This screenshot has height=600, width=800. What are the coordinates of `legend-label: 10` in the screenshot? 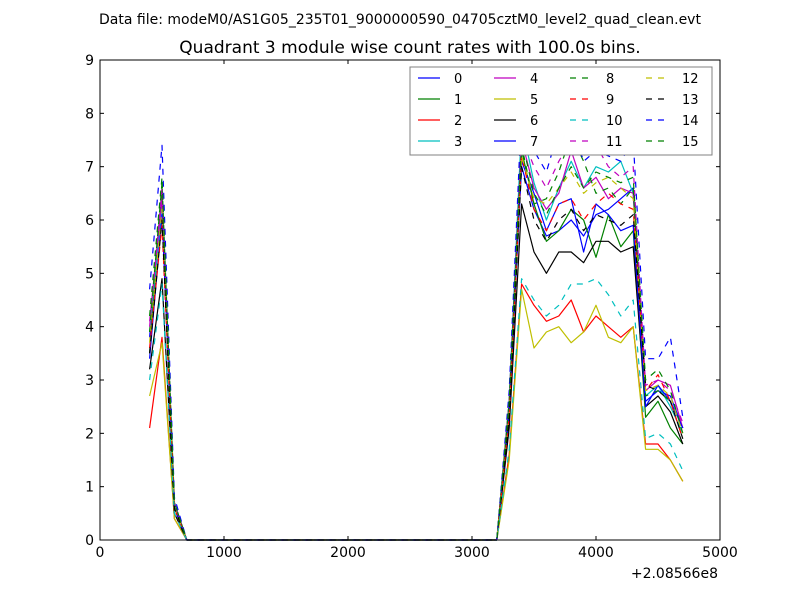 It's located at (614, 121).